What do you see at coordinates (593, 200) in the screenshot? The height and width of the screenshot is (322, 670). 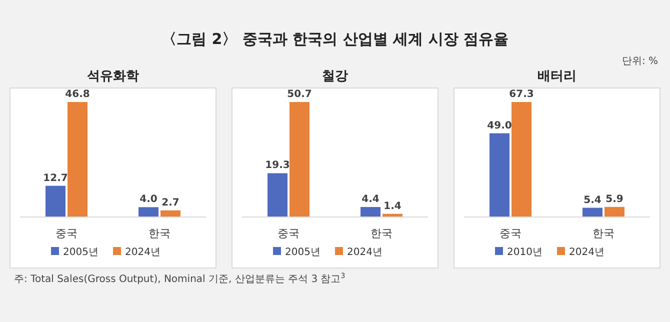 I see `data-label: 5.4` at bounding box center [593, 200].